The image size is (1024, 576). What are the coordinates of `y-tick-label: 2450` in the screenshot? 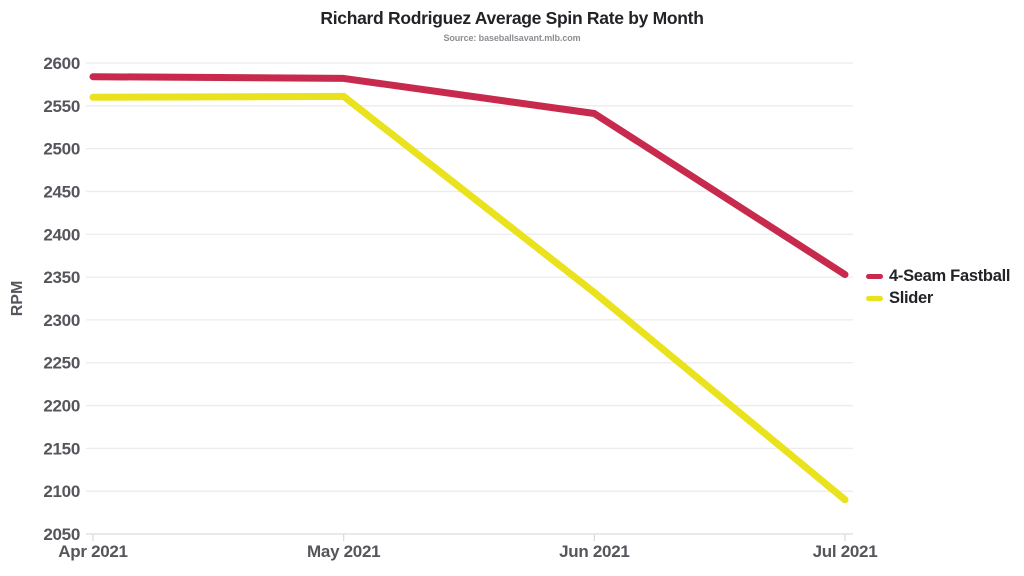 It's located at (61, 191).